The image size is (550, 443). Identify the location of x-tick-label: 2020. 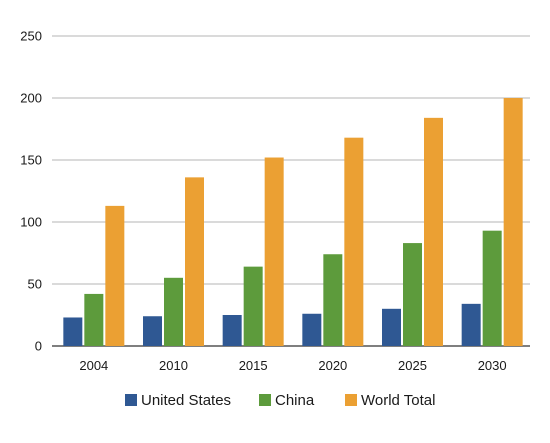
(332, 365).